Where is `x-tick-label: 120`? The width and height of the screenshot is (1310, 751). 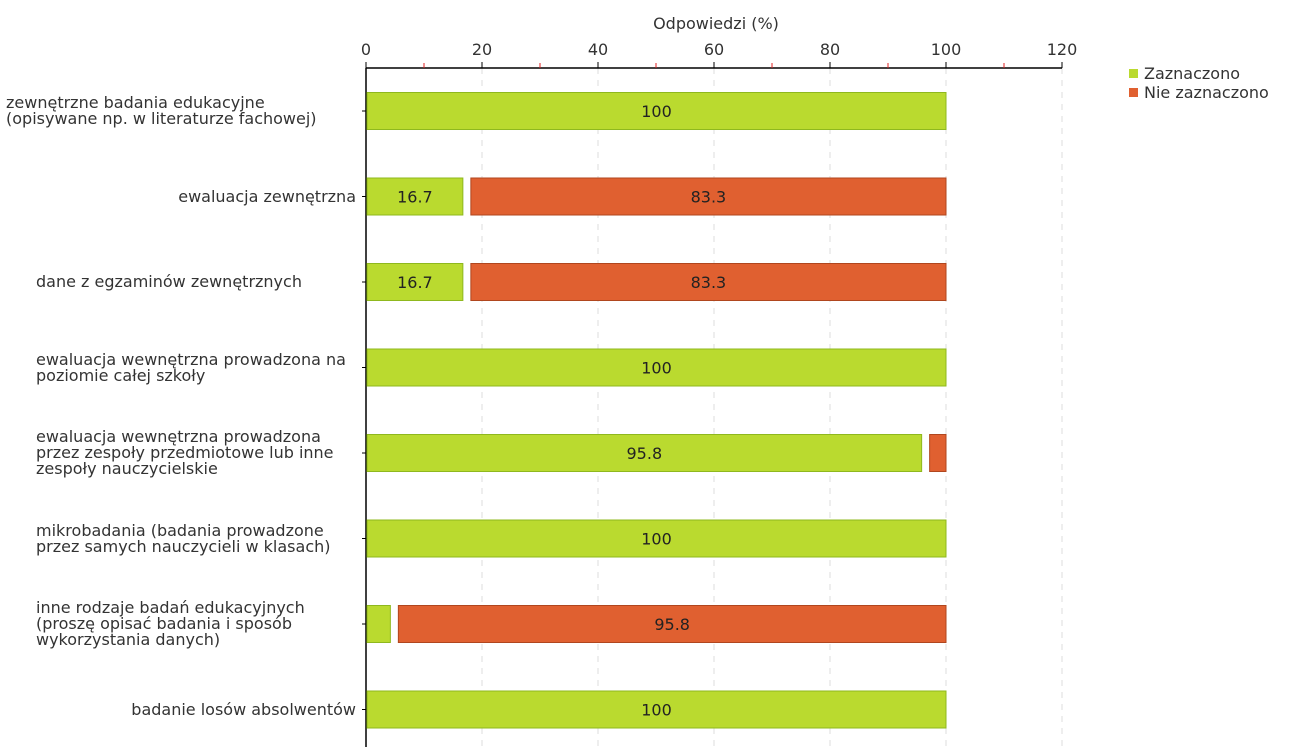
x-tick-label: 120 is located at coordinates (1062, 49).